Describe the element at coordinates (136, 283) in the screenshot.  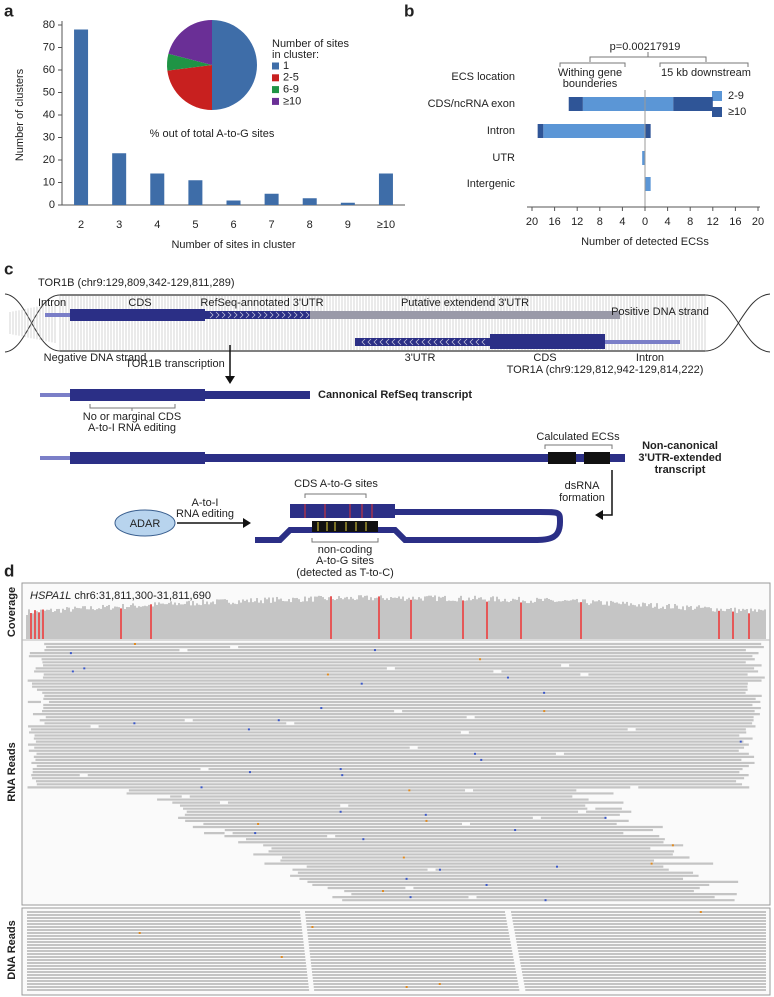
I see `label: TOR1B (chr9:129,809,342-129,811,289)` at that location.